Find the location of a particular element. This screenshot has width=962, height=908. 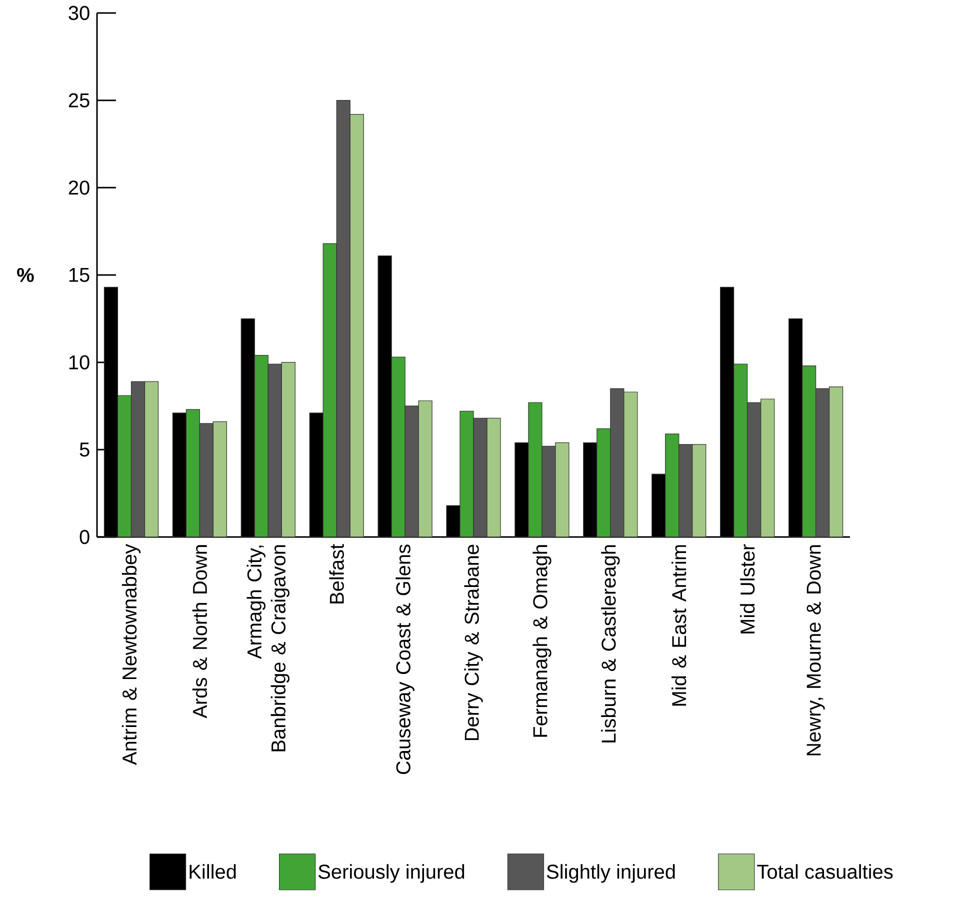

y-tick-label: 25 is located at coordinates (79, 100).